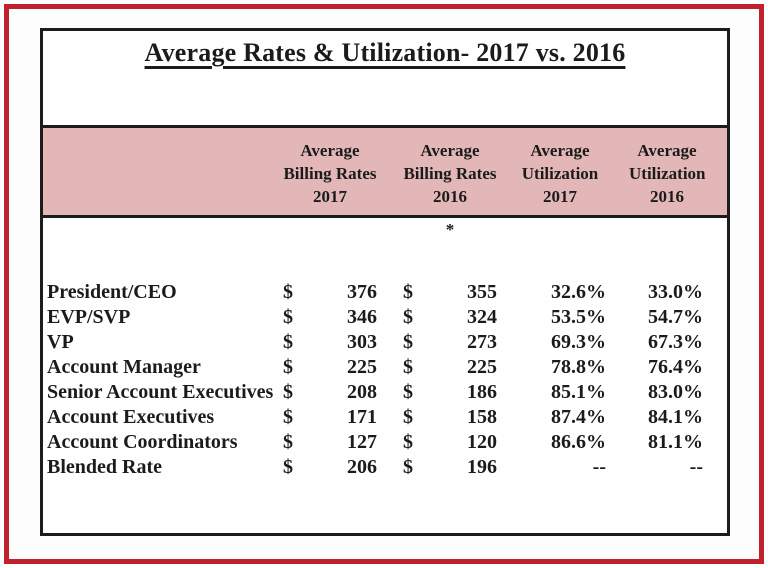 The width and height of the screenshot is (768, 568). What do you see at coordinates (131, 417) in the screenshot?
I see `row-label: Account Executives` at bounding box center [131, 417].